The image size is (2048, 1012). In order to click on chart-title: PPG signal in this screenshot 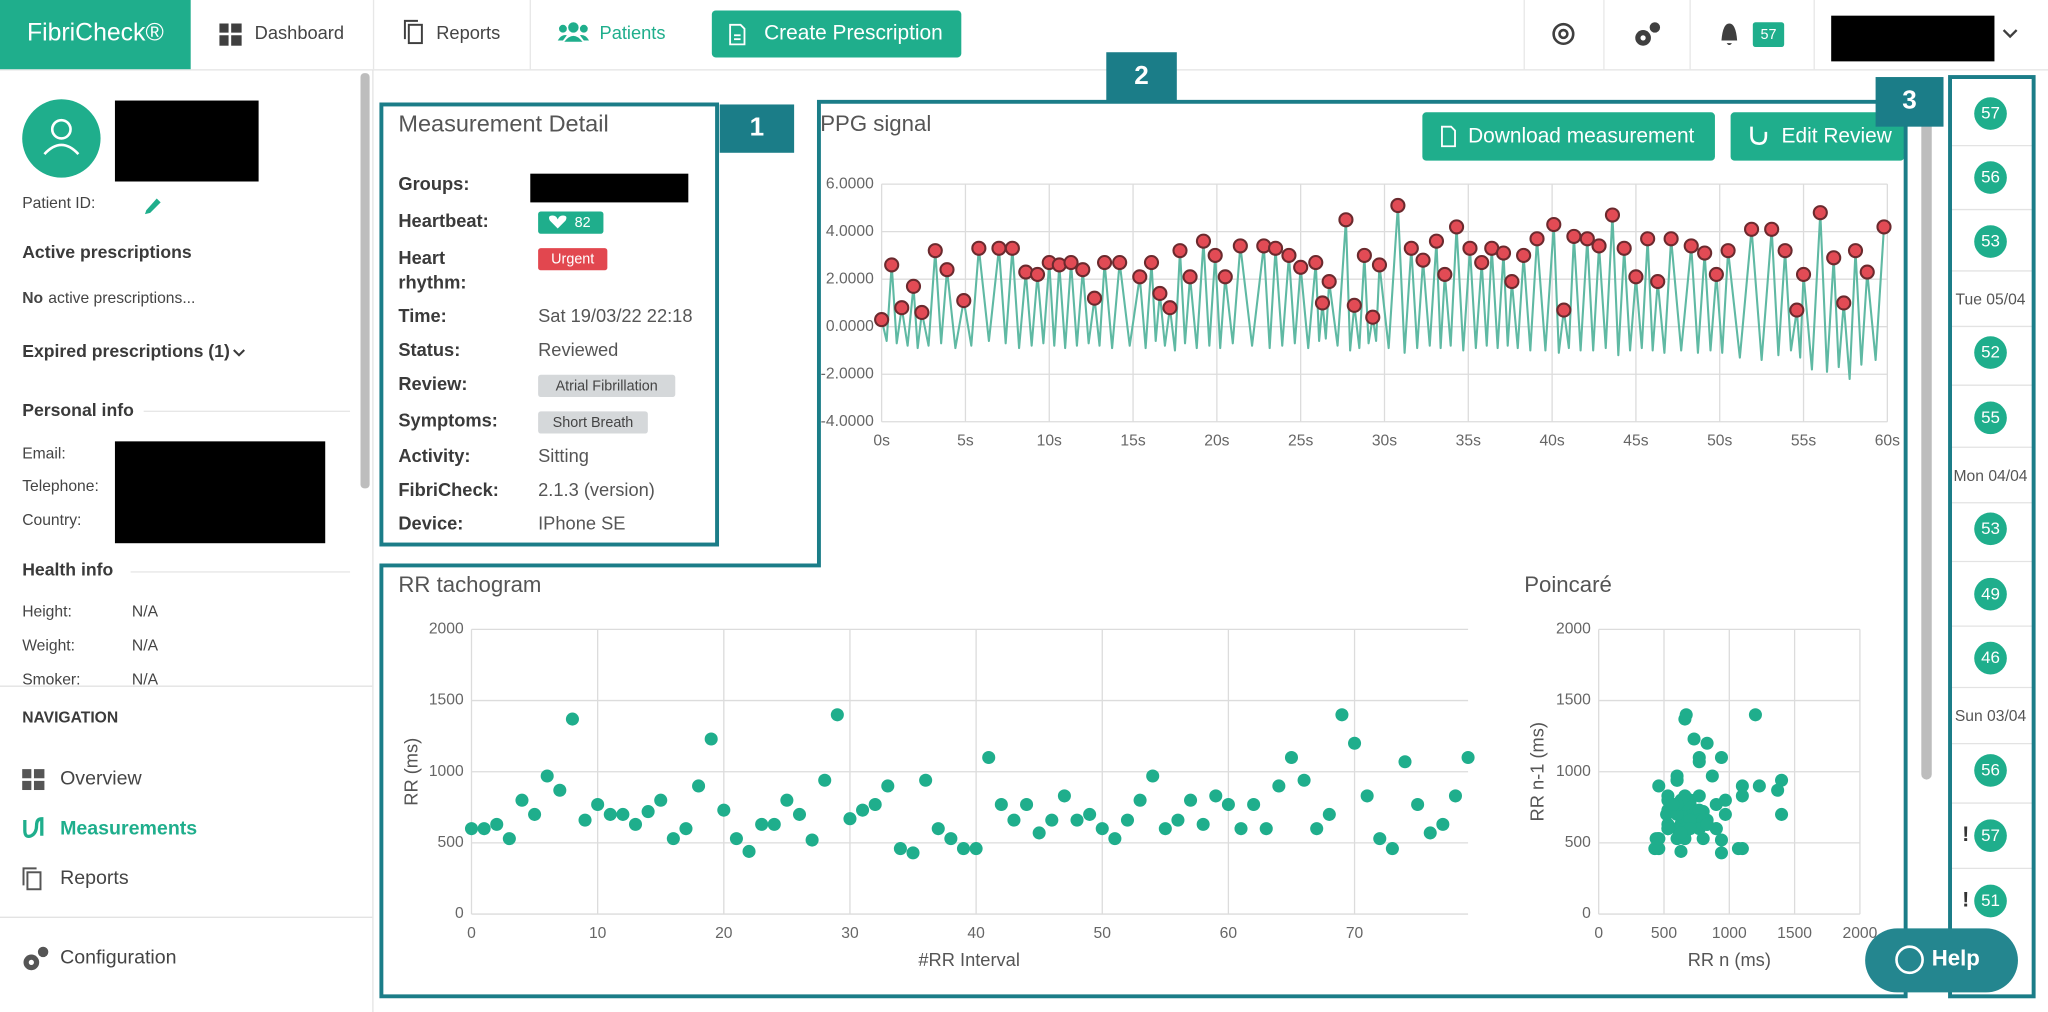, I will do `click(875, 123)`.